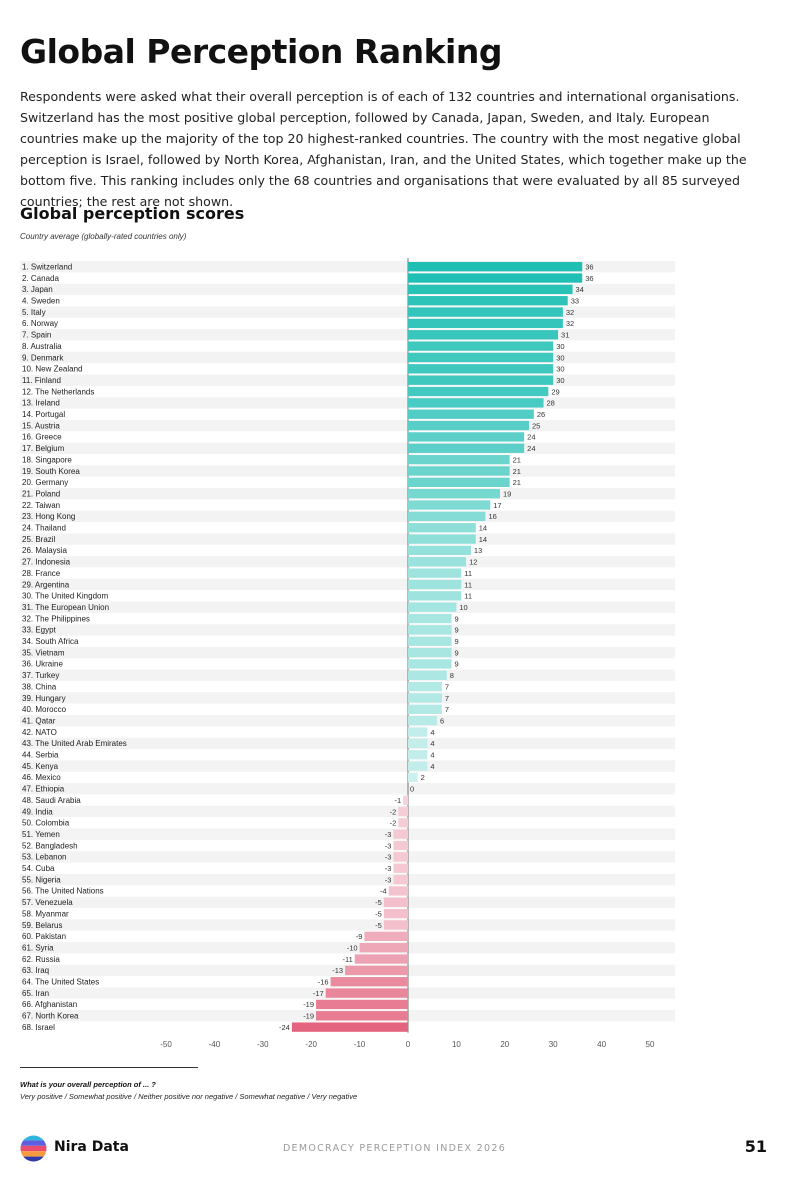 The height and width of the screenshot is (1200, 789). Describe the element at coordinates (507, 493) in the screenshot. I see `value-label: 19` at that location.